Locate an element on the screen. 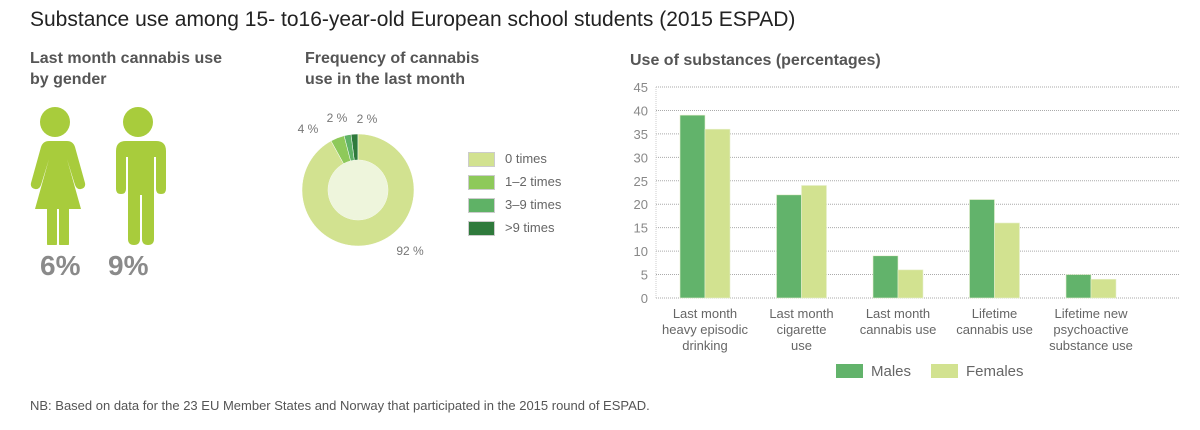 The image size is (1200, 430). male-percentage: 9% is located at coordinates (128, 265).